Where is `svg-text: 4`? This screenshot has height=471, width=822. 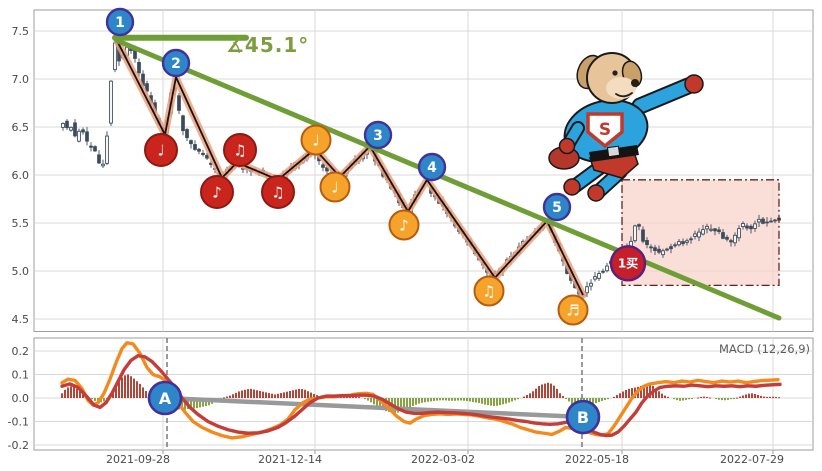 svg-text: 4 is located at coordinates (432, 168).